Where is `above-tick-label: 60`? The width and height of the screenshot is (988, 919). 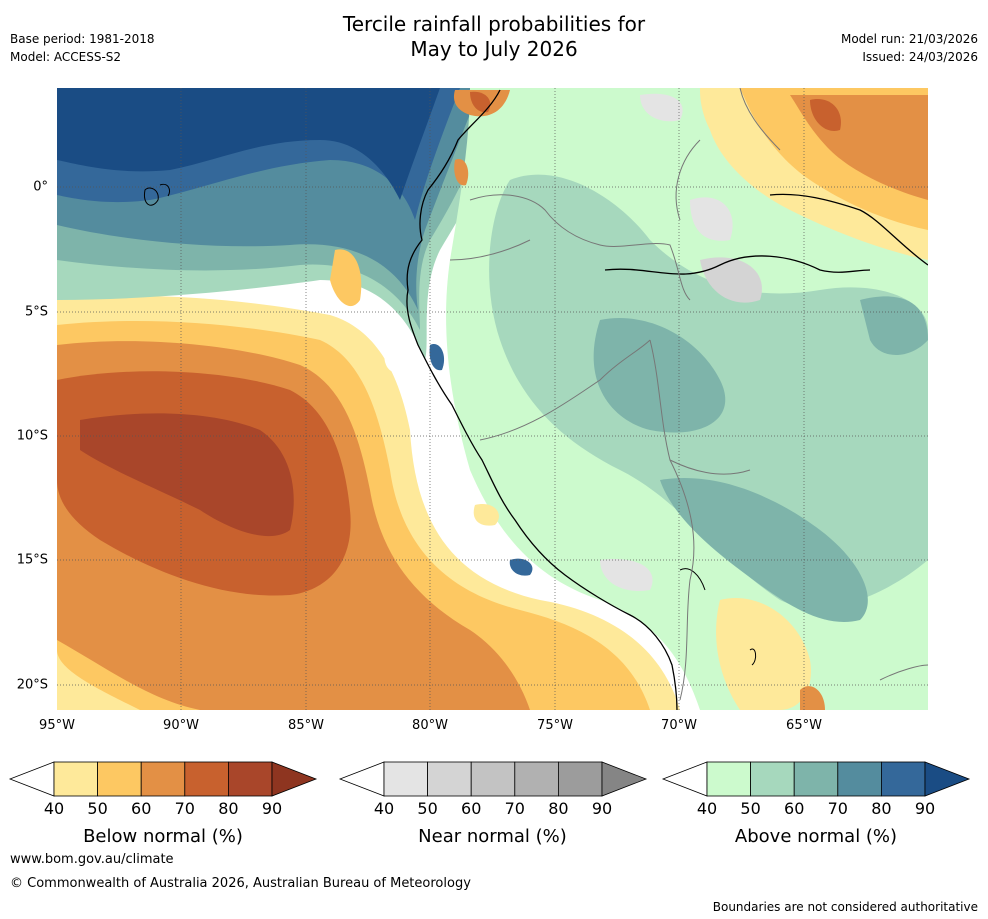
above-tick-label: 60 is located at coordinates (794, 808).